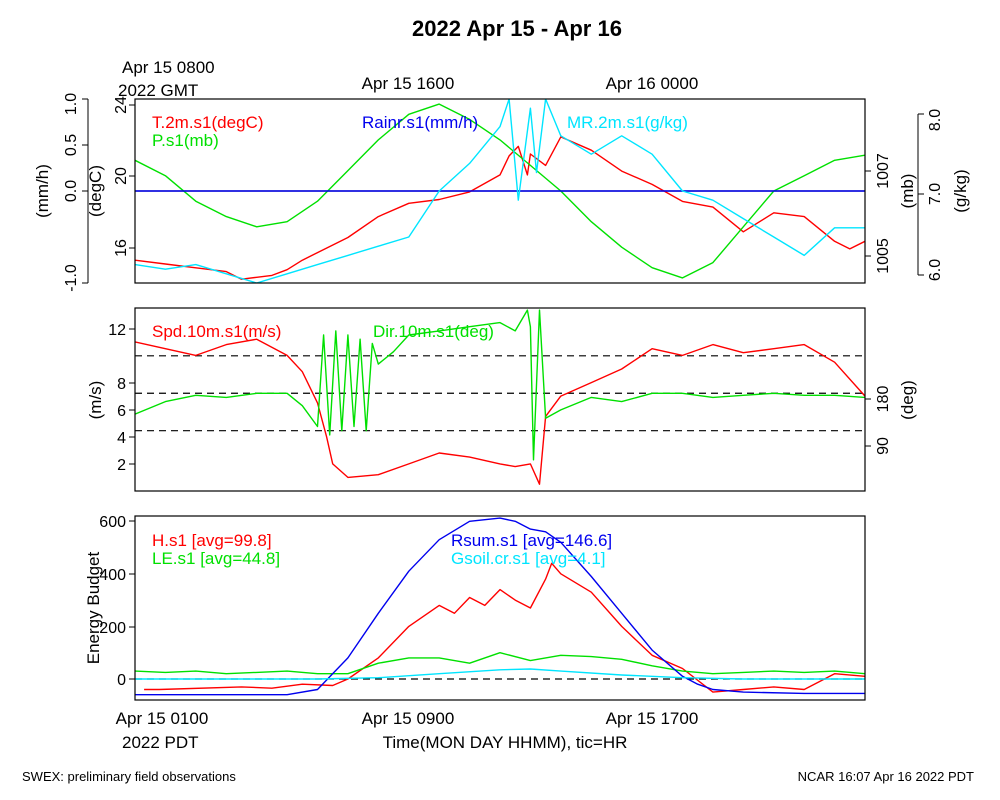  What do you see at coordinates (71, 104) in the screenshot?
I see `rain-tick-label: 1.0` at bounding box center [71, 104].